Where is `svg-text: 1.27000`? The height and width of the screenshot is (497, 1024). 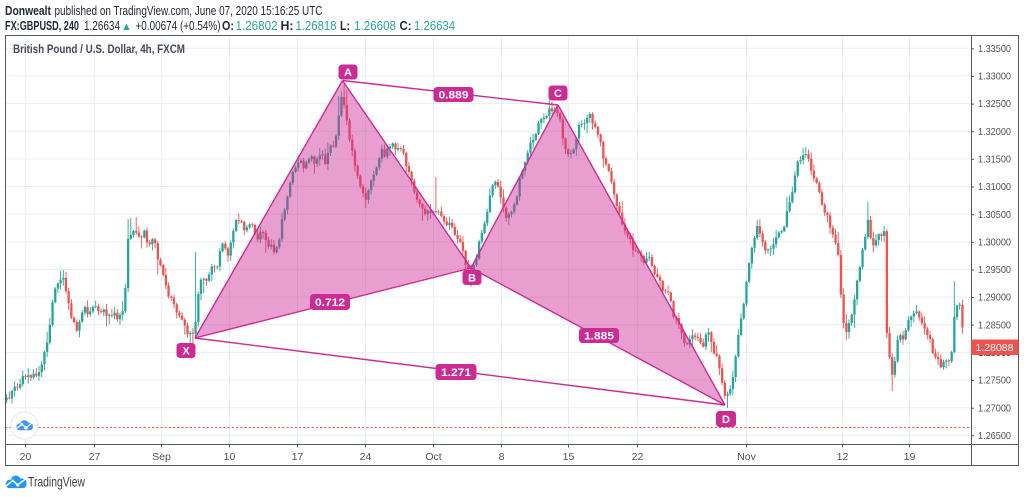 svg-text: 1.27000 is located at coordinates (994, 408).